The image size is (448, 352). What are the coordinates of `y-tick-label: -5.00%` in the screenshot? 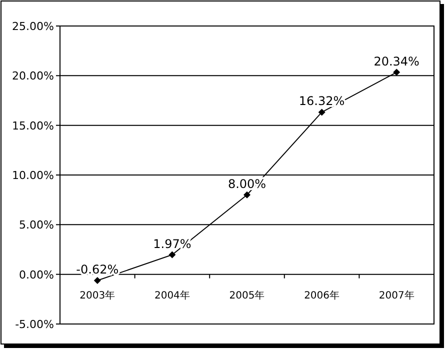 It's located at (34, 324).